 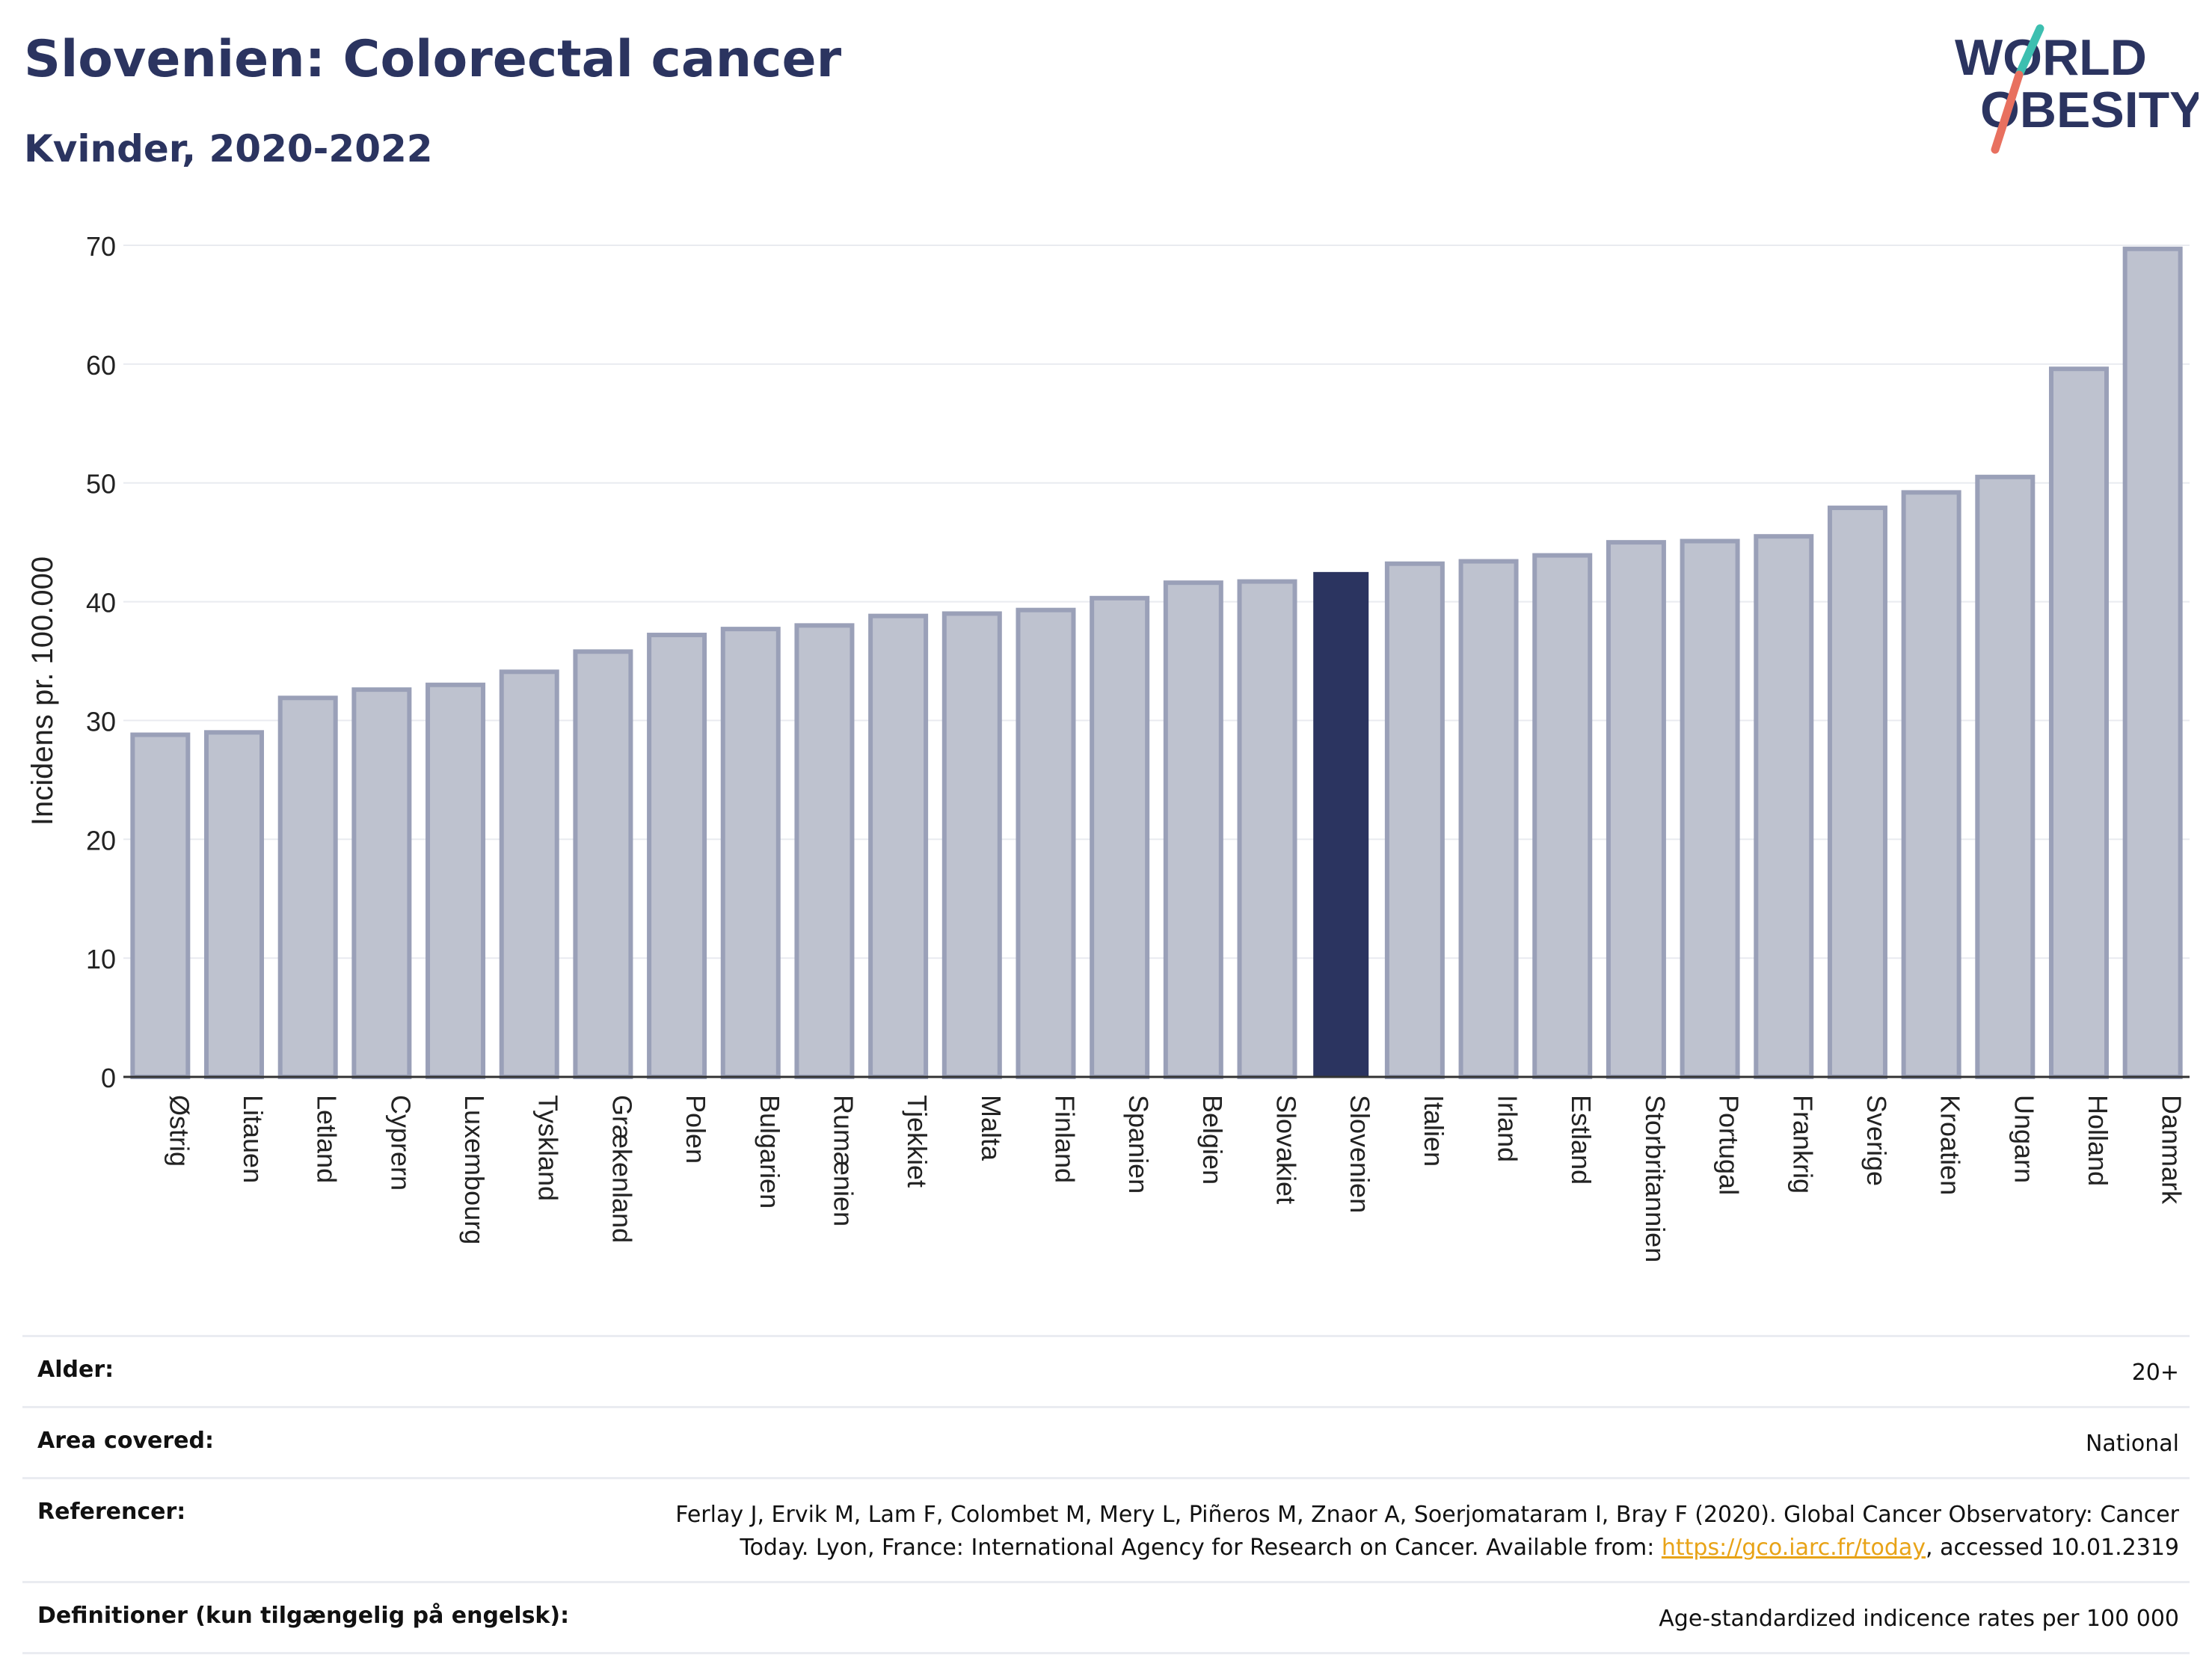 What do you see at coordinates (1046, 843) in the screenshot?
I see `bar-finland` at bounding box center [1046, 843].